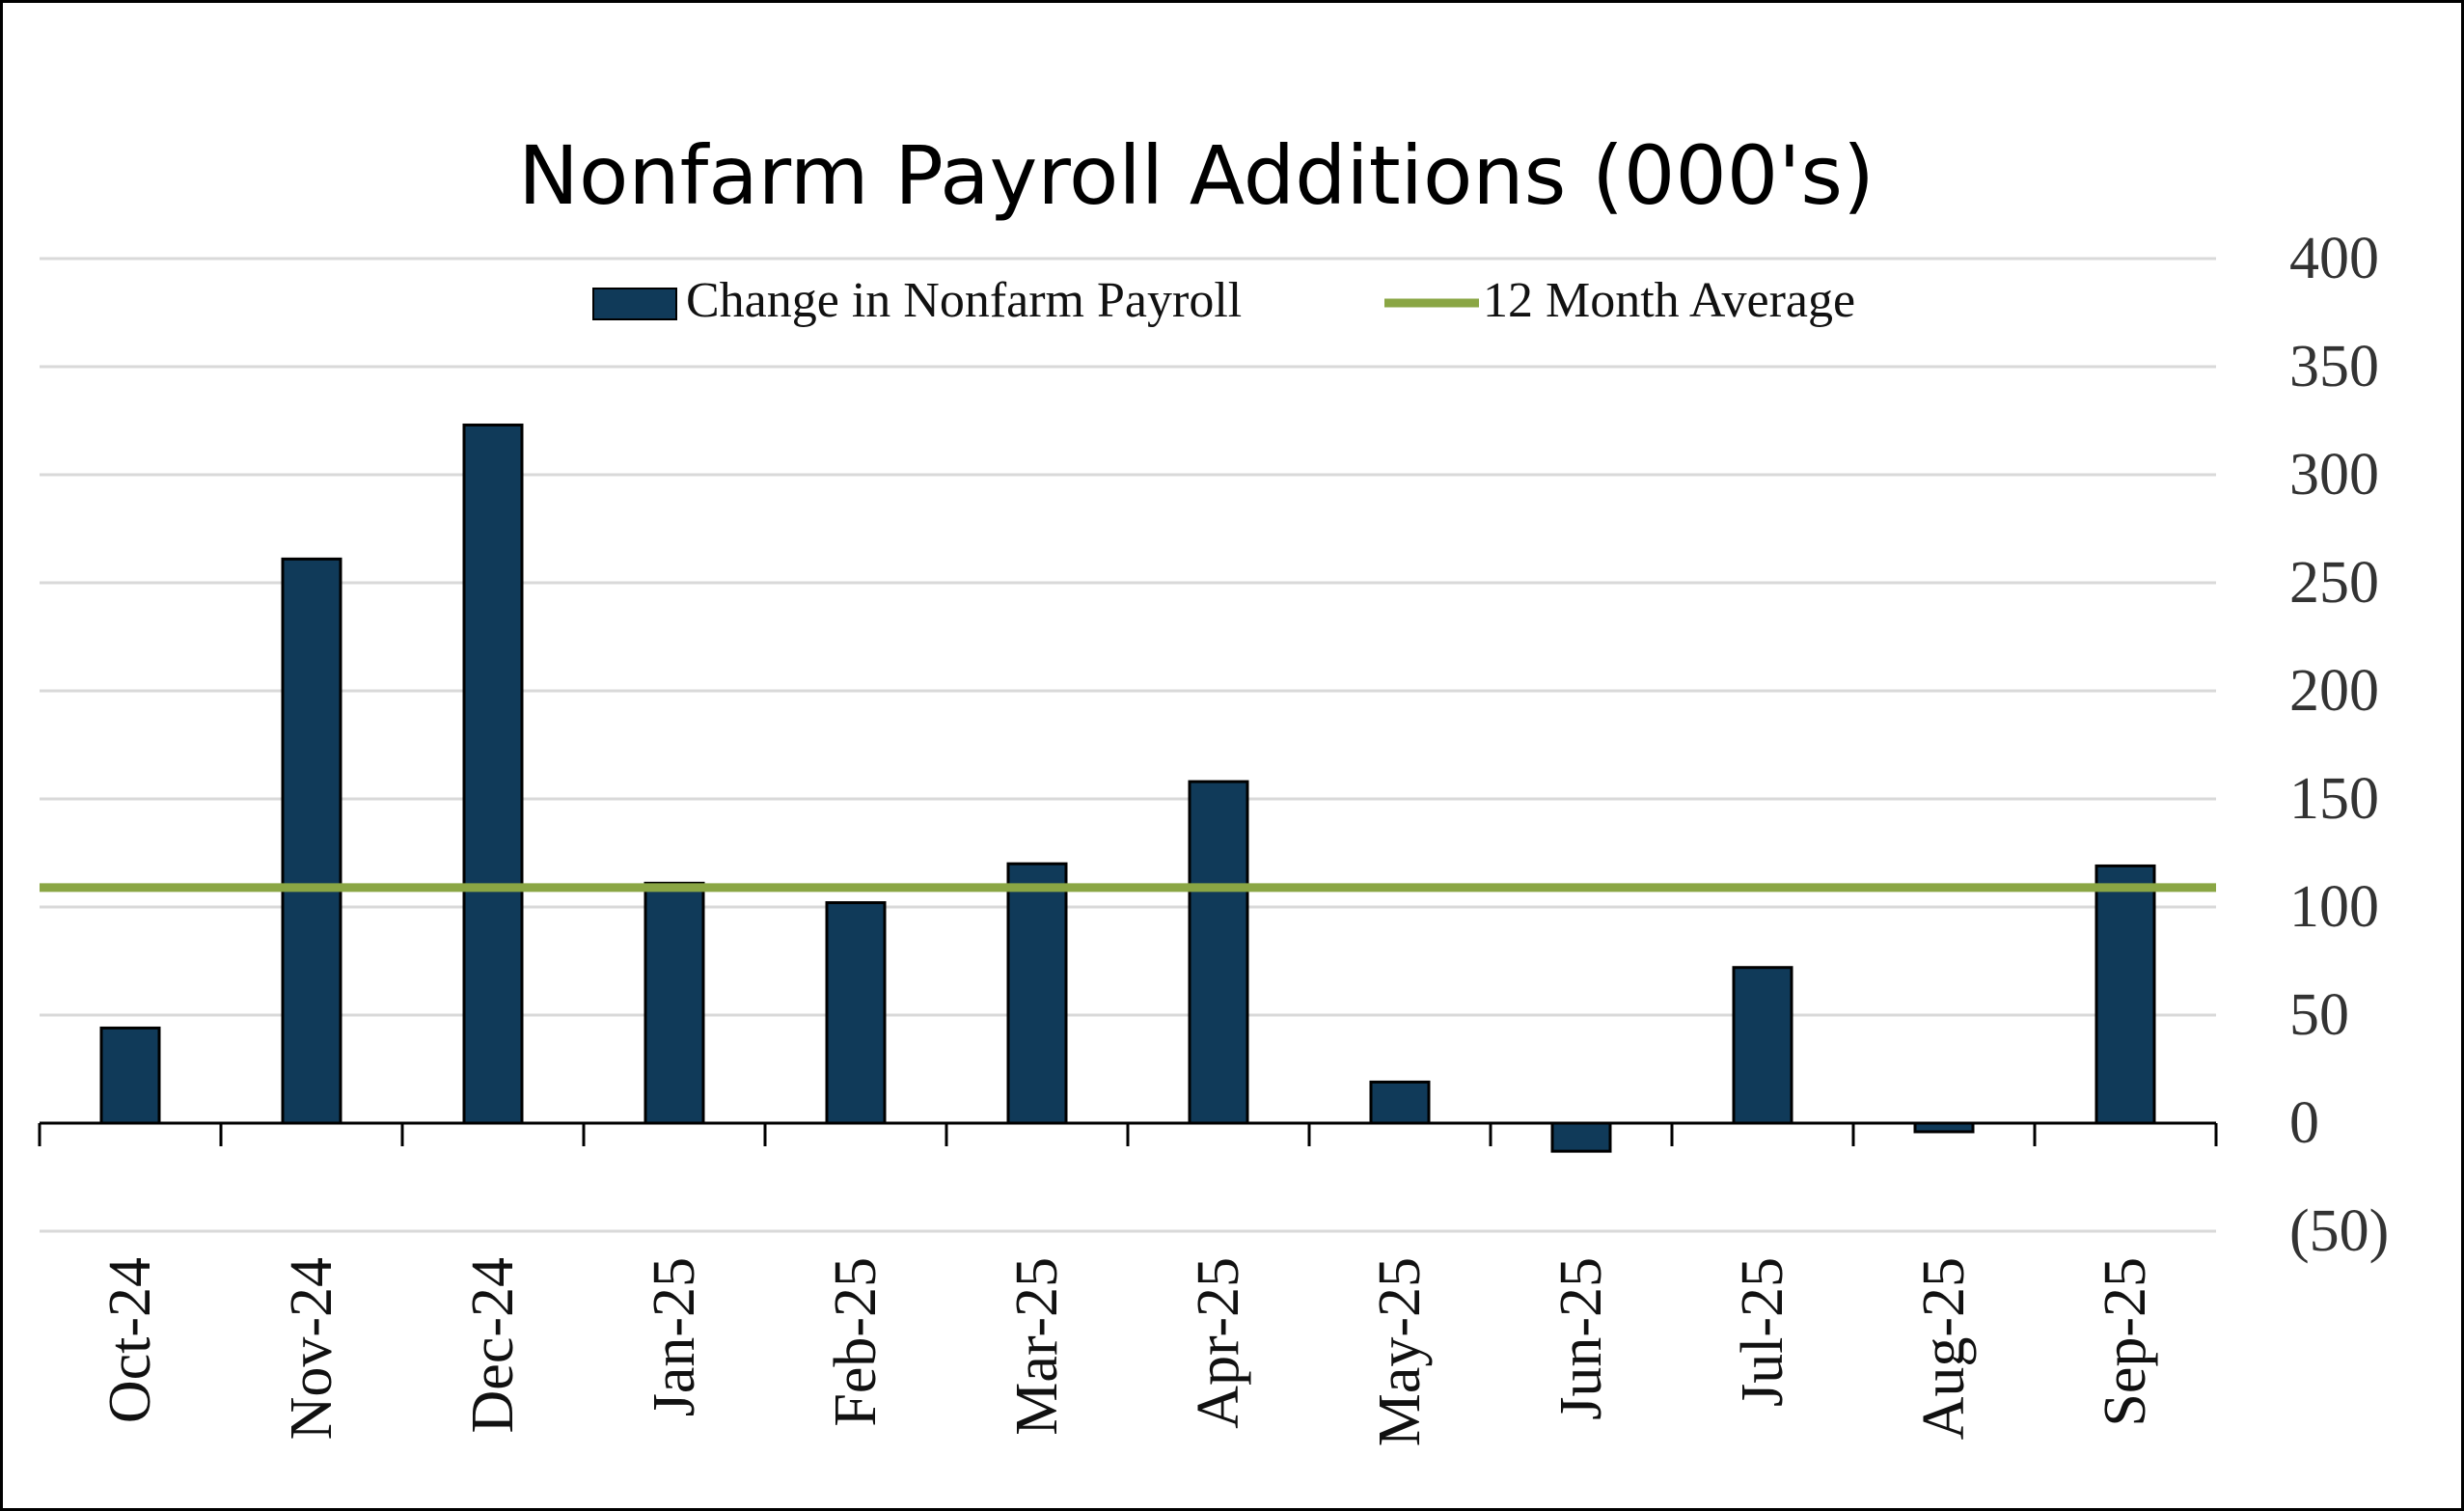 This screenshot has width=2464, height=1511. What do you see at coordinates (2319, 1015) in the screenshot?
I see `y-tick-label: 50` at bounding box center [2319, 1015].